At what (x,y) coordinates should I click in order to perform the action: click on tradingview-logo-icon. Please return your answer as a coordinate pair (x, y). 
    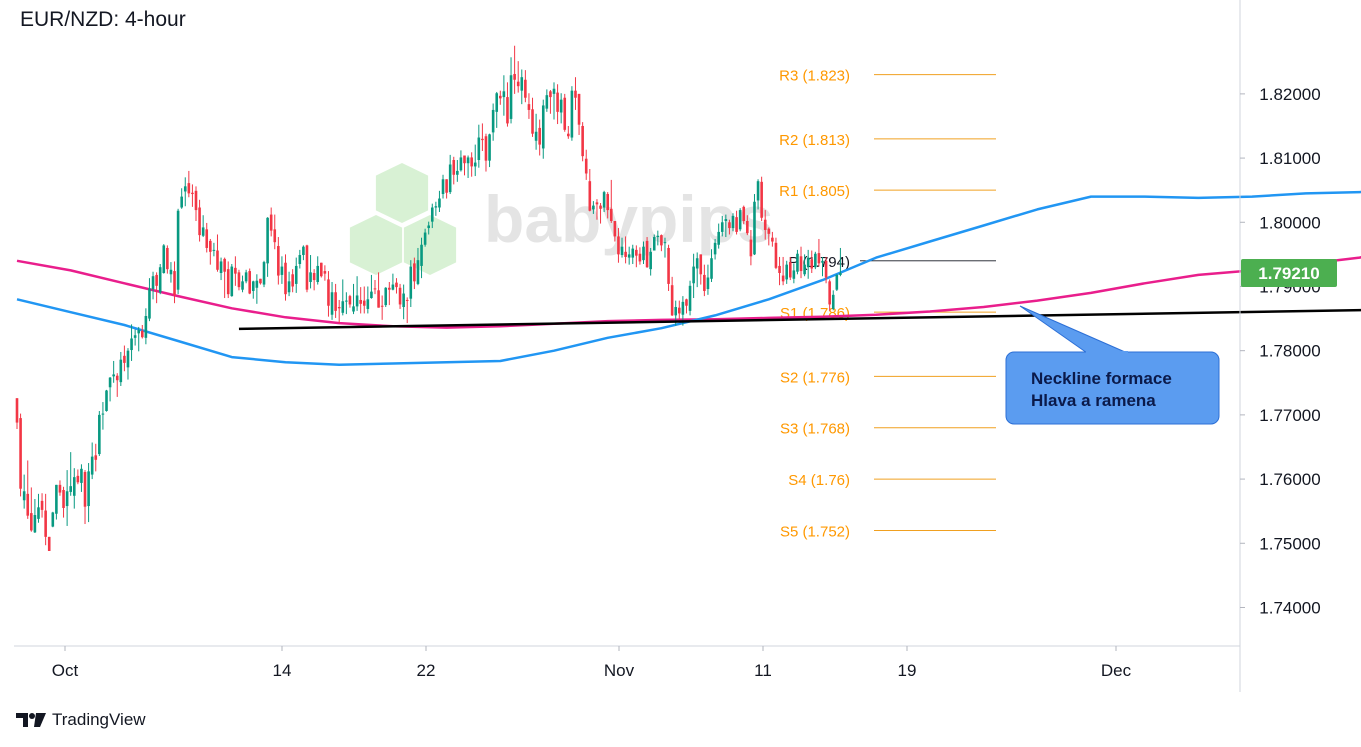
    Looking at the image, I should click on (31, 720).